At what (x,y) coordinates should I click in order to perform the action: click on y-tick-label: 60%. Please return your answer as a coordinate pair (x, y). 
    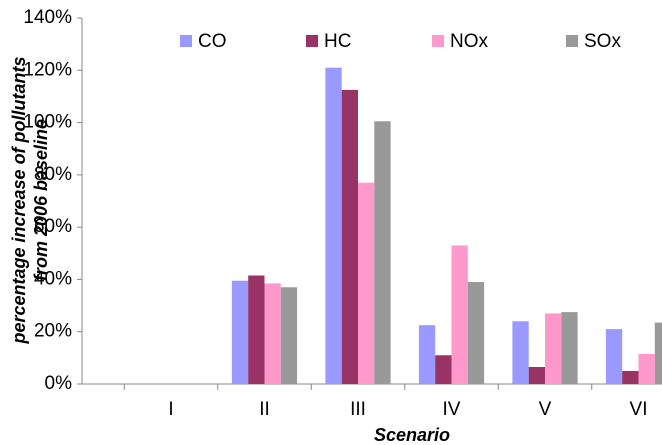
    Looking at the image, I should click on (53, 226).